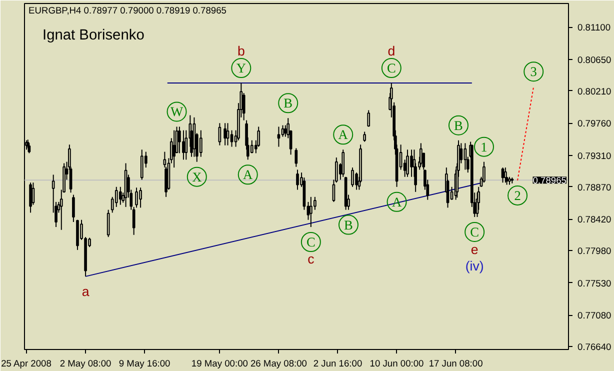 This screenshot has width=614, height=371. I want to click on x-tick-label: 9 May 16:00, so click(144, 363).